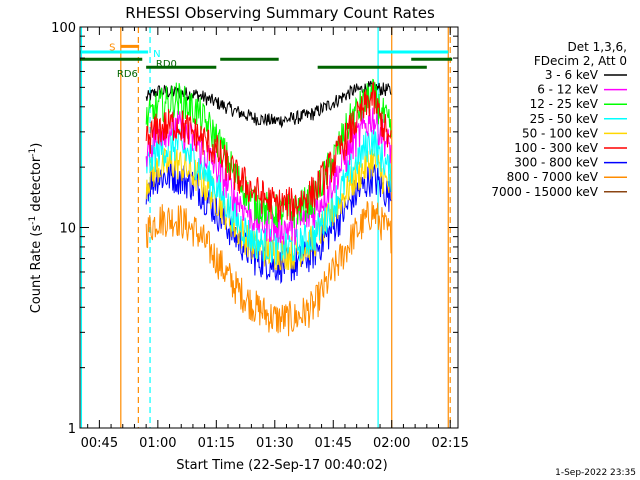  I want to click on bar-annotation: S, so click(112, 47).